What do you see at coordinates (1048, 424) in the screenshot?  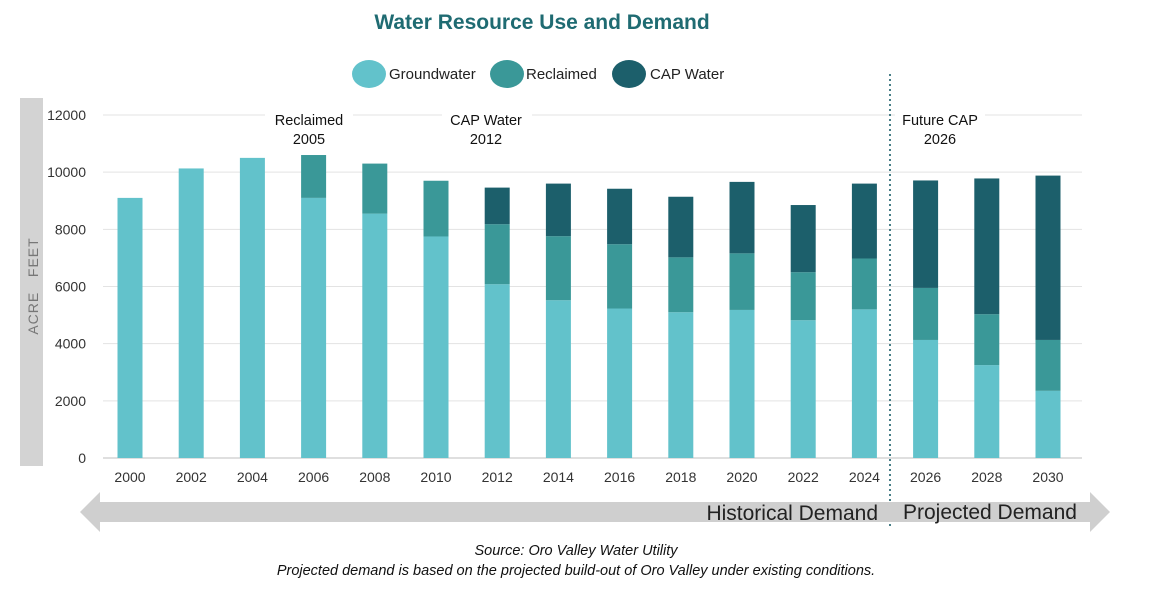 I see `bar-groundwater-2030` at bounding box center [1048, 424].